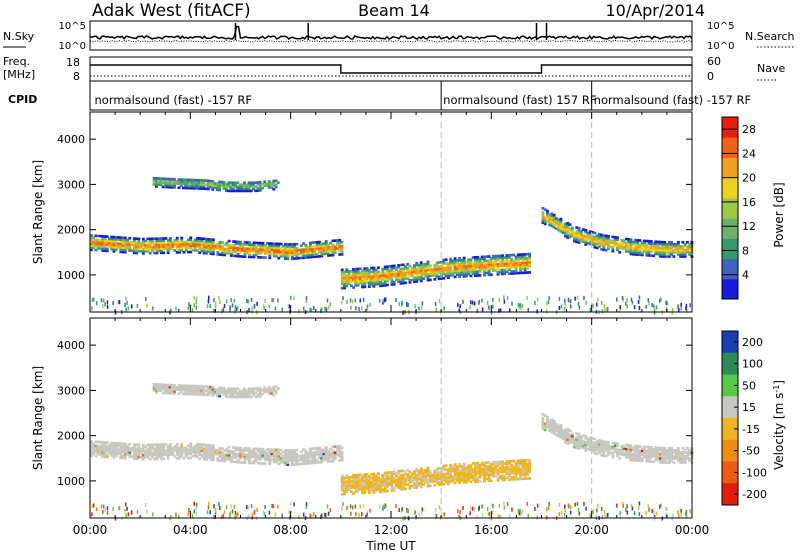 The image size is (800, 554). What do you see at coordinates (710, 76) in the screenshot?
I see `nave-tick-bottom: 0` at bounding box center [710, 76].